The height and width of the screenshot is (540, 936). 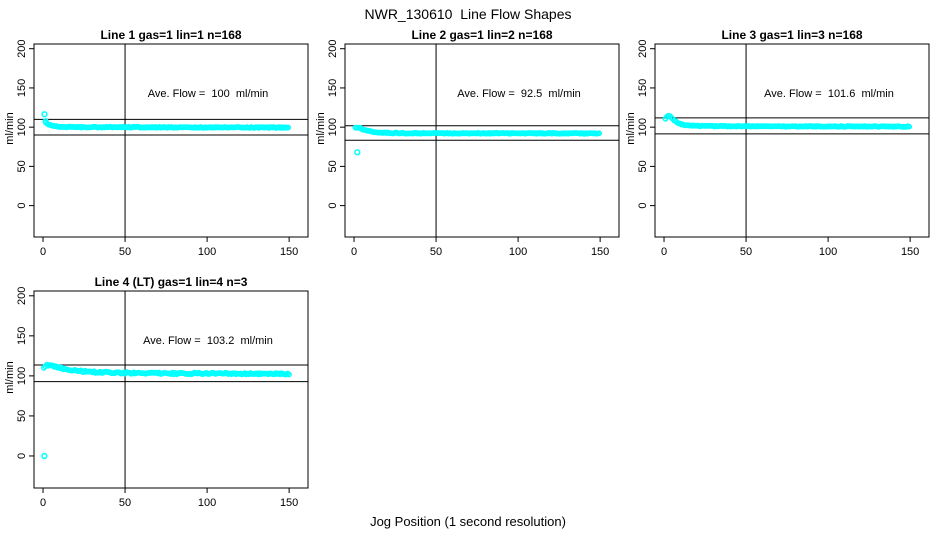 What do you see at coordinates (171, 282) in the screenshot?
I see `subplot-title-line-4: Line 4 (LT) gas=1 lin=4 n=3` at bounding box center [171, 282].